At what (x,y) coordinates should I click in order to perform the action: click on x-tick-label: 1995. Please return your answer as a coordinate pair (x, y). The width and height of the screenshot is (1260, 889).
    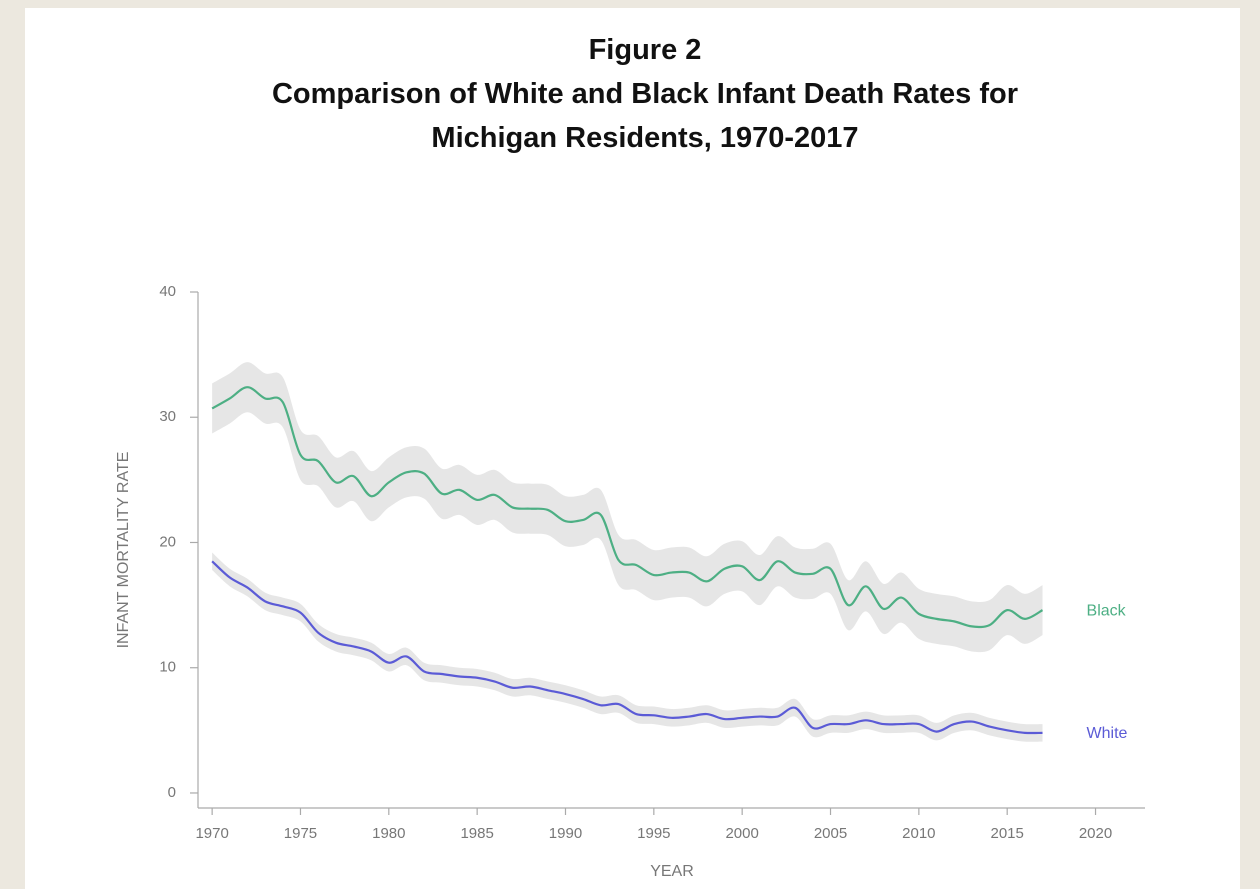
    Looking at the image, I should click on (653, 833).